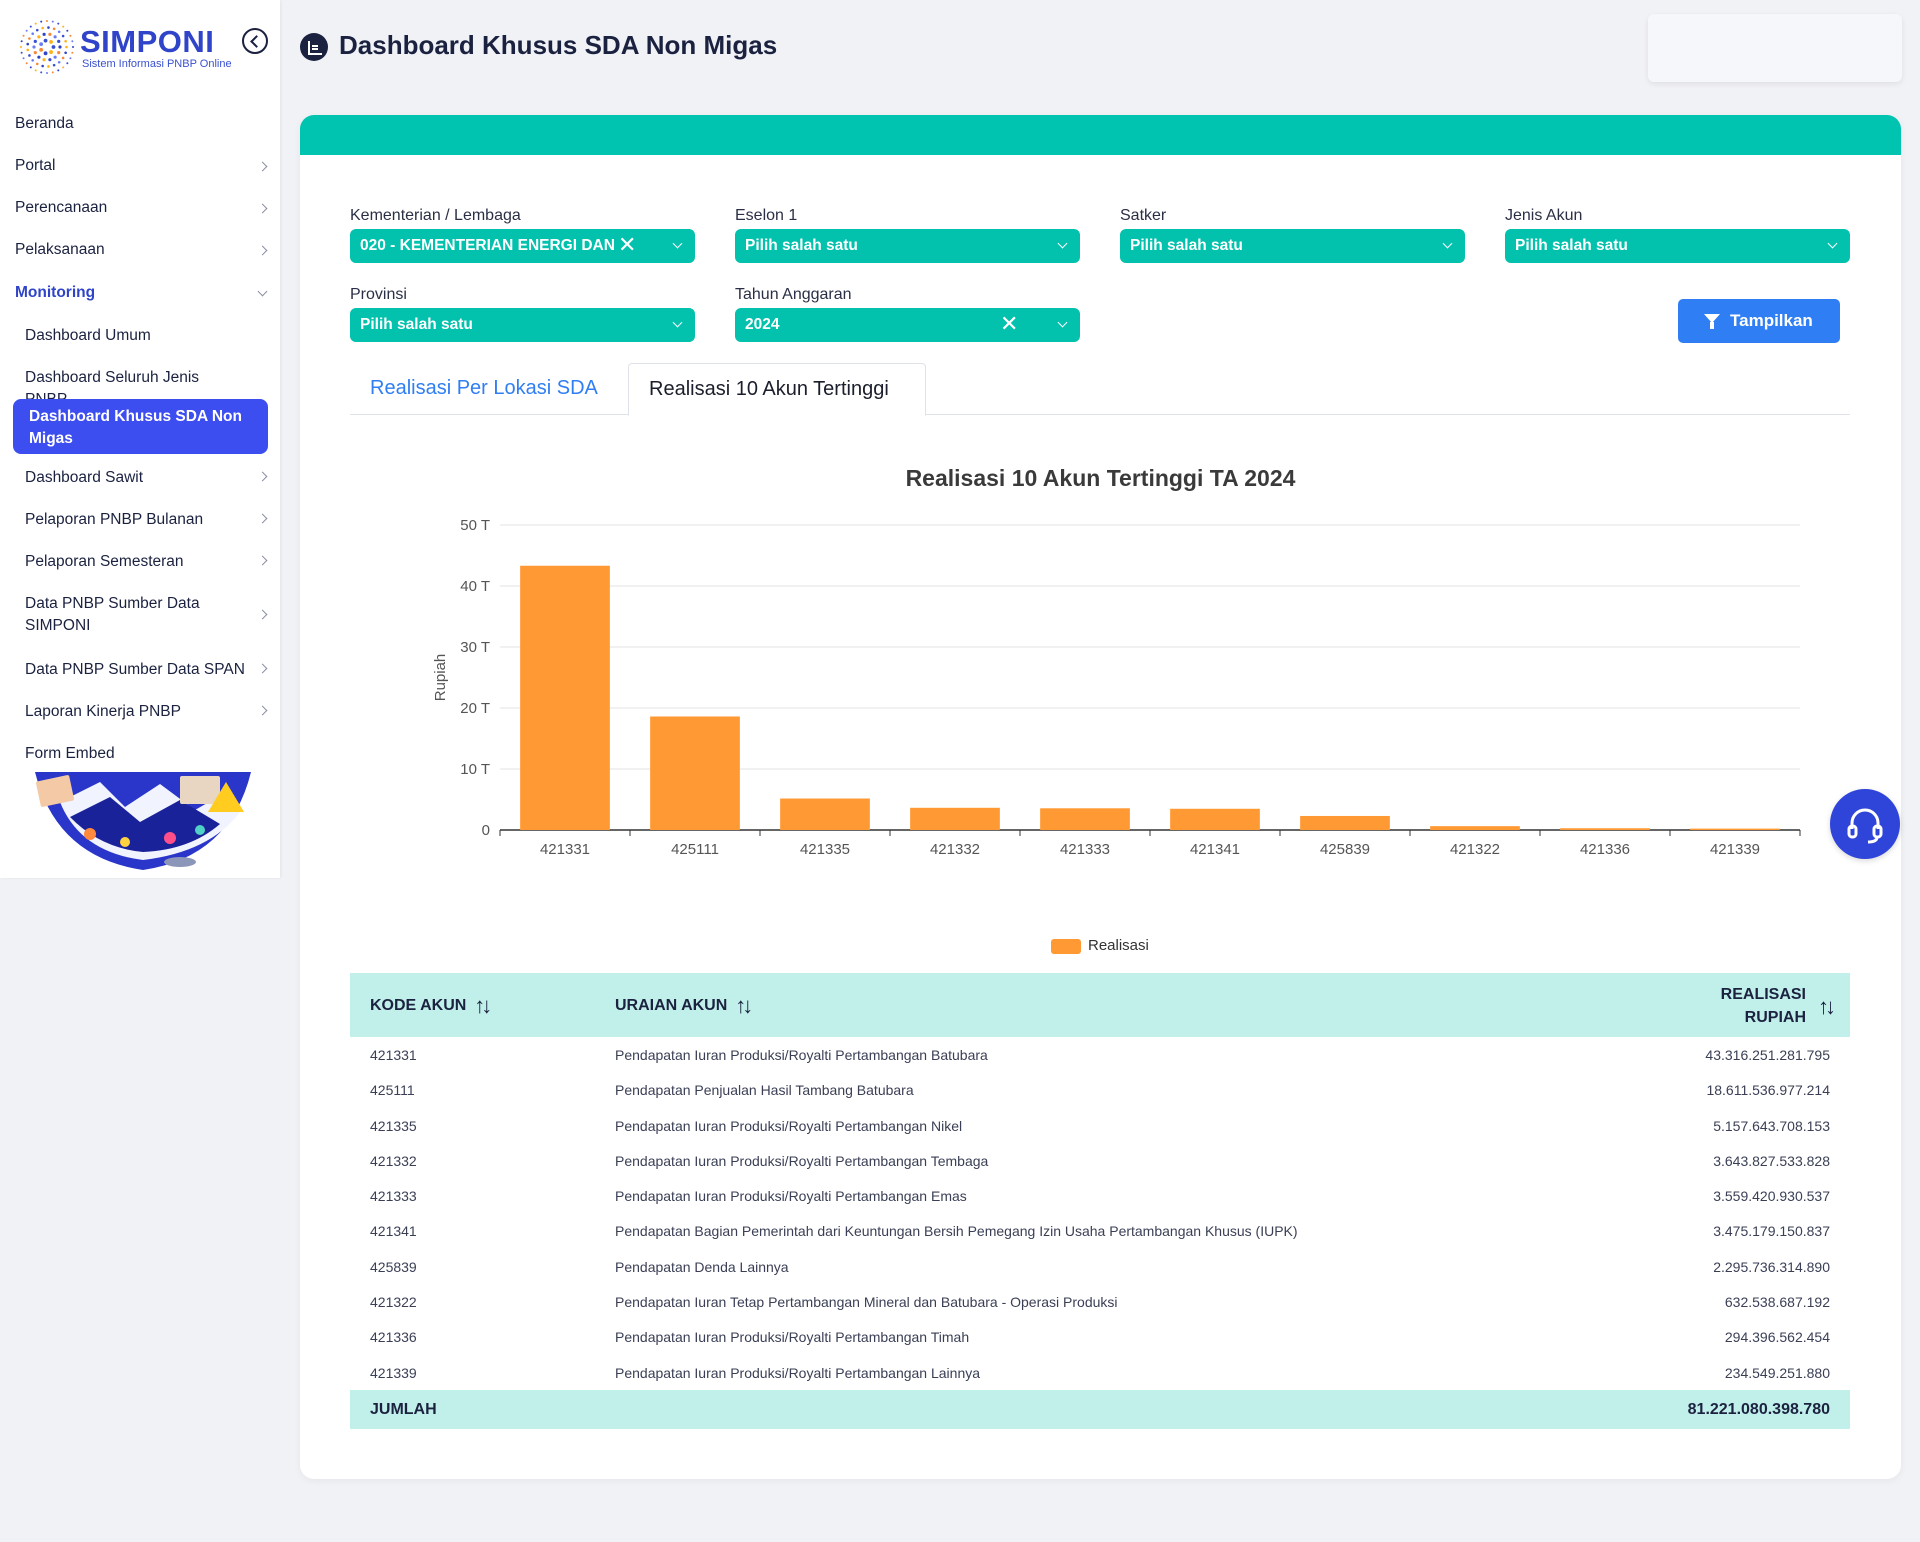  Describe the element at coordinates (1778, 1006) in the screenshot. I see `col-realisasi-rupiah: REALISASI RUPIAH ↑↓` at that location.